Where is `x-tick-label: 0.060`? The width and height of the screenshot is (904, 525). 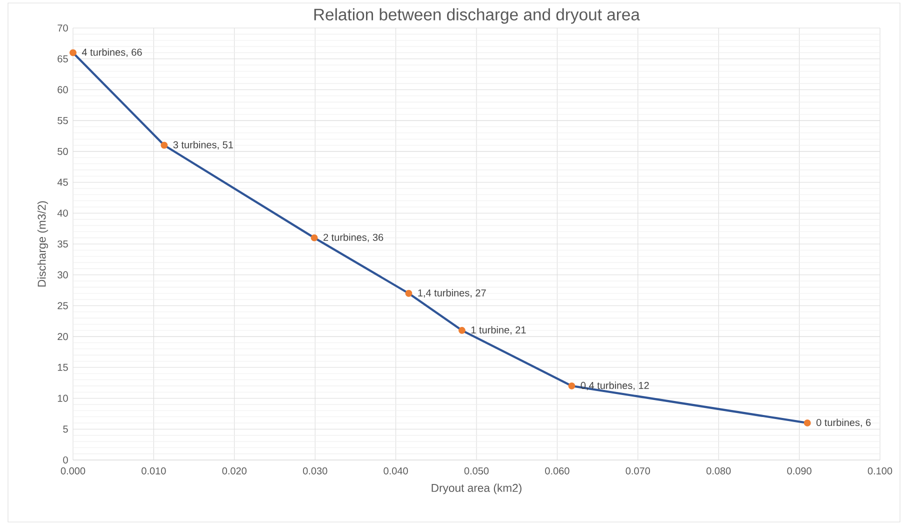
x-tick-label: 0.060 is located at coordinates (557, 470).